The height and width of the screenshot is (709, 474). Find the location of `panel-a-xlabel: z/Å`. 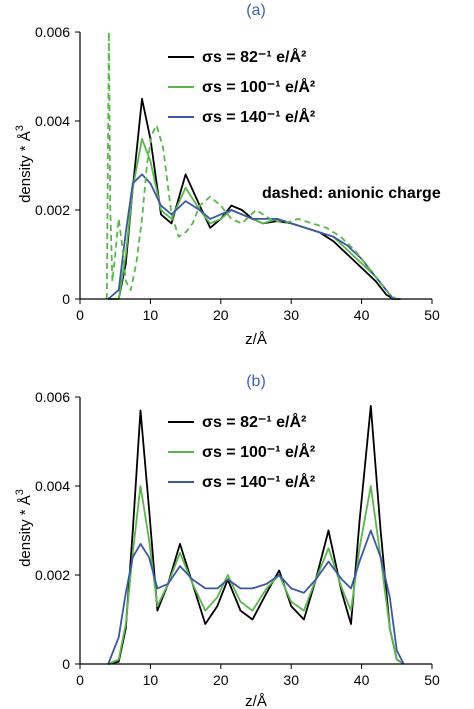

panel-a-xlabel: z/Å is located at coordinates (256, 339).